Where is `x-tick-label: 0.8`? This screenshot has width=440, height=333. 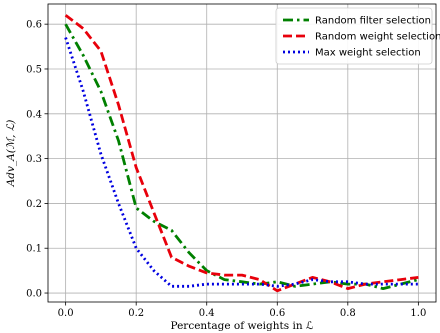
x-tick-label: 0.8 is located at coordinates (348, 313).